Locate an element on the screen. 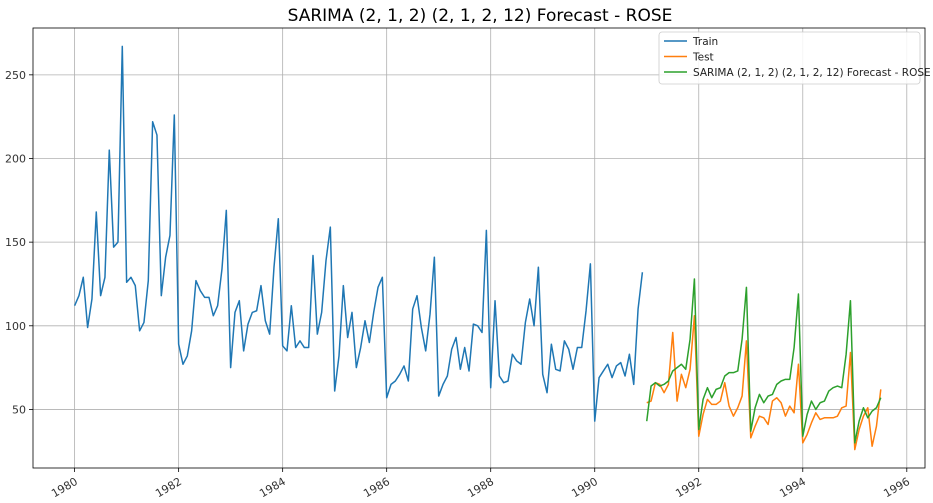 Image resolution: width=933 pixels, height=503 pixels. legend-label: Train is located at coordinates (705, 42).